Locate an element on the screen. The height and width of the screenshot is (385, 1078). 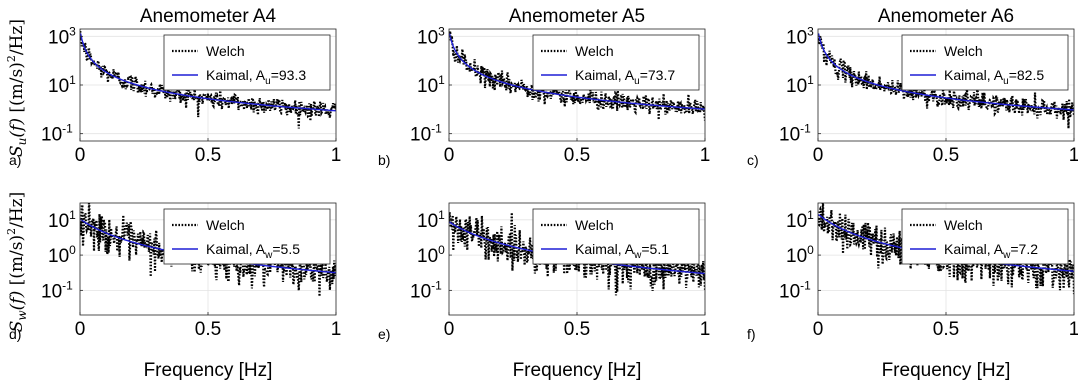
legend-kaimal-label: Kaimal, Au=73.7 is located at coordinates (625, 77).